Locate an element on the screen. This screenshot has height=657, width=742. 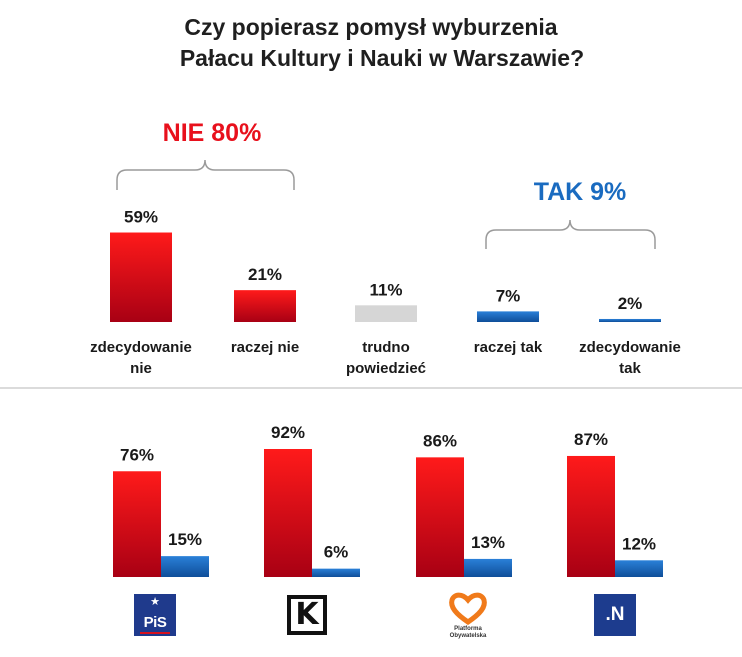
party-value-nie-3: 87% is located at coordinates (591, 439).